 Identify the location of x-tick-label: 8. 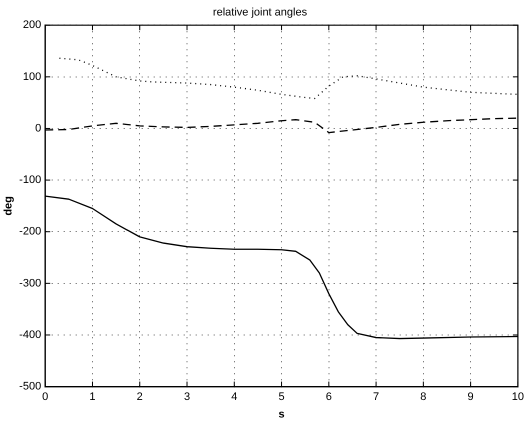
(423, 397).